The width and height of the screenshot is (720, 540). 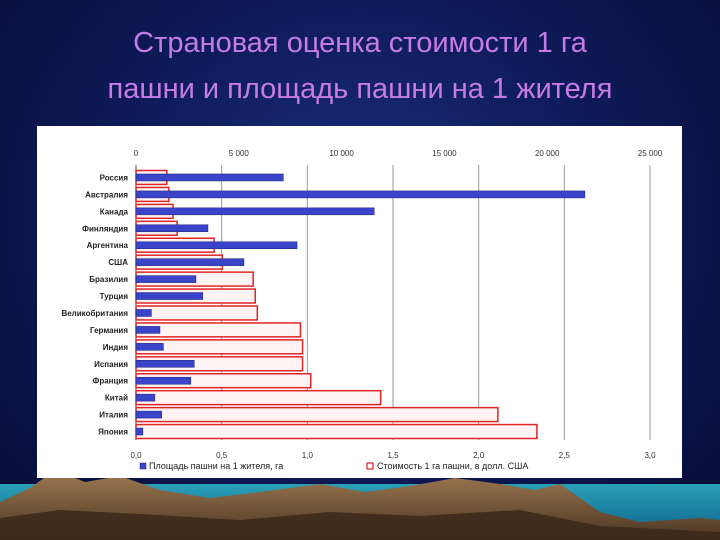 I want to click on category-label: Италия, so click(x=113, y=415).